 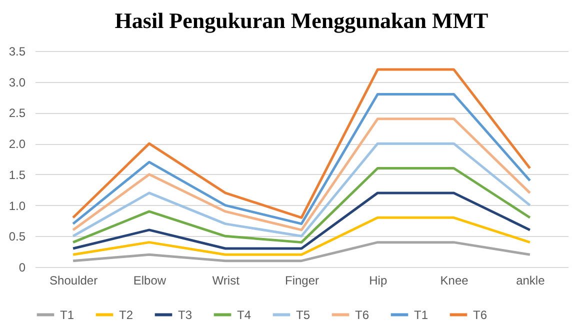 I want to click on x-tick-label: Finger, so click(x=302, y=281).